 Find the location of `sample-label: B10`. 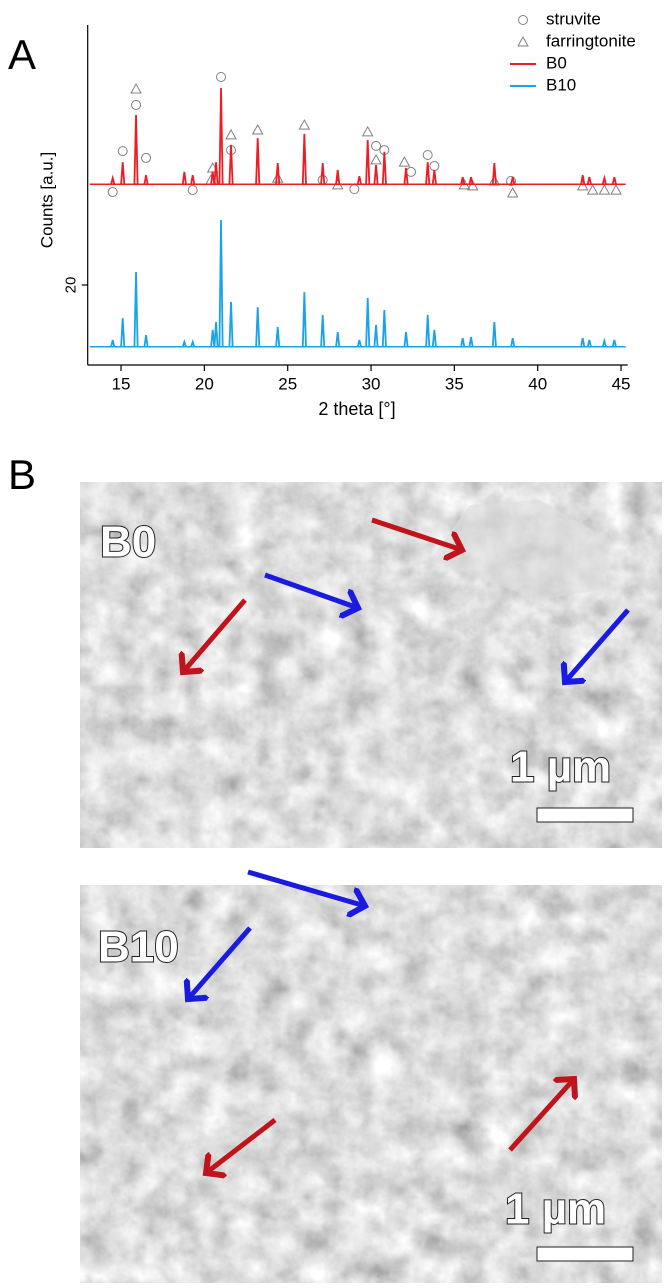

sample-label: B10 is located at coordinates (138, 947).